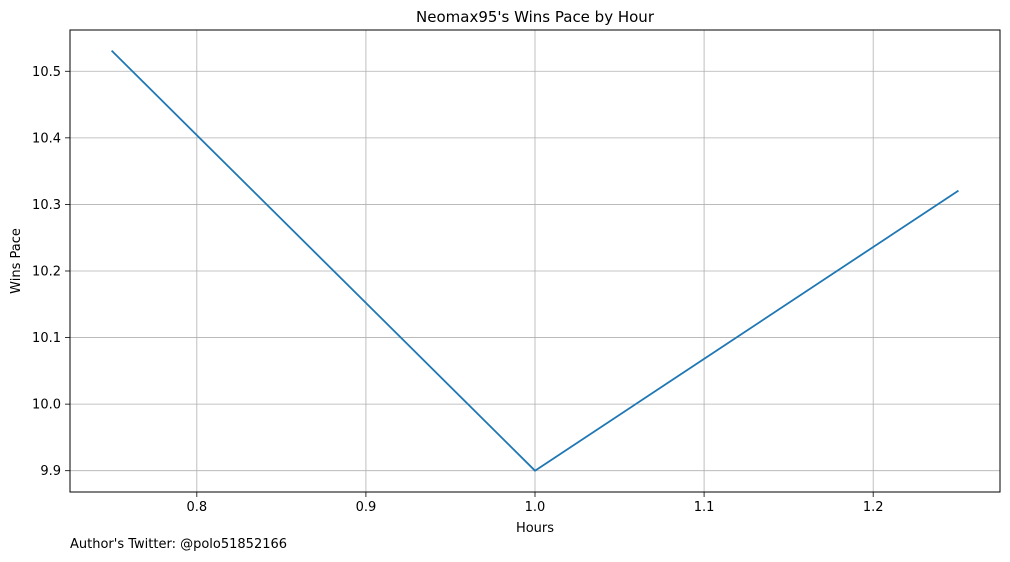 This screenshot has width=1010, height=562. I want to click on y-axis-label: Wins Pace, so click(16, 261).